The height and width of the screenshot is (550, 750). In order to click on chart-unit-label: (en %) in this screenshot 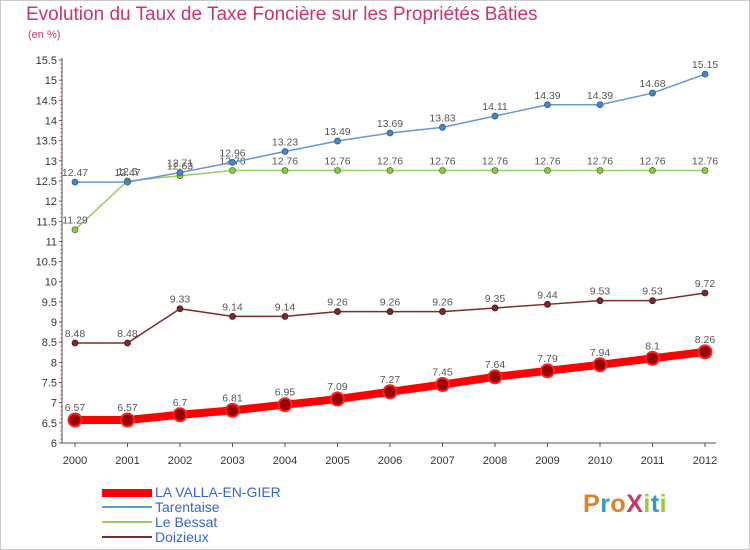, I will do `click(44, 35)`.